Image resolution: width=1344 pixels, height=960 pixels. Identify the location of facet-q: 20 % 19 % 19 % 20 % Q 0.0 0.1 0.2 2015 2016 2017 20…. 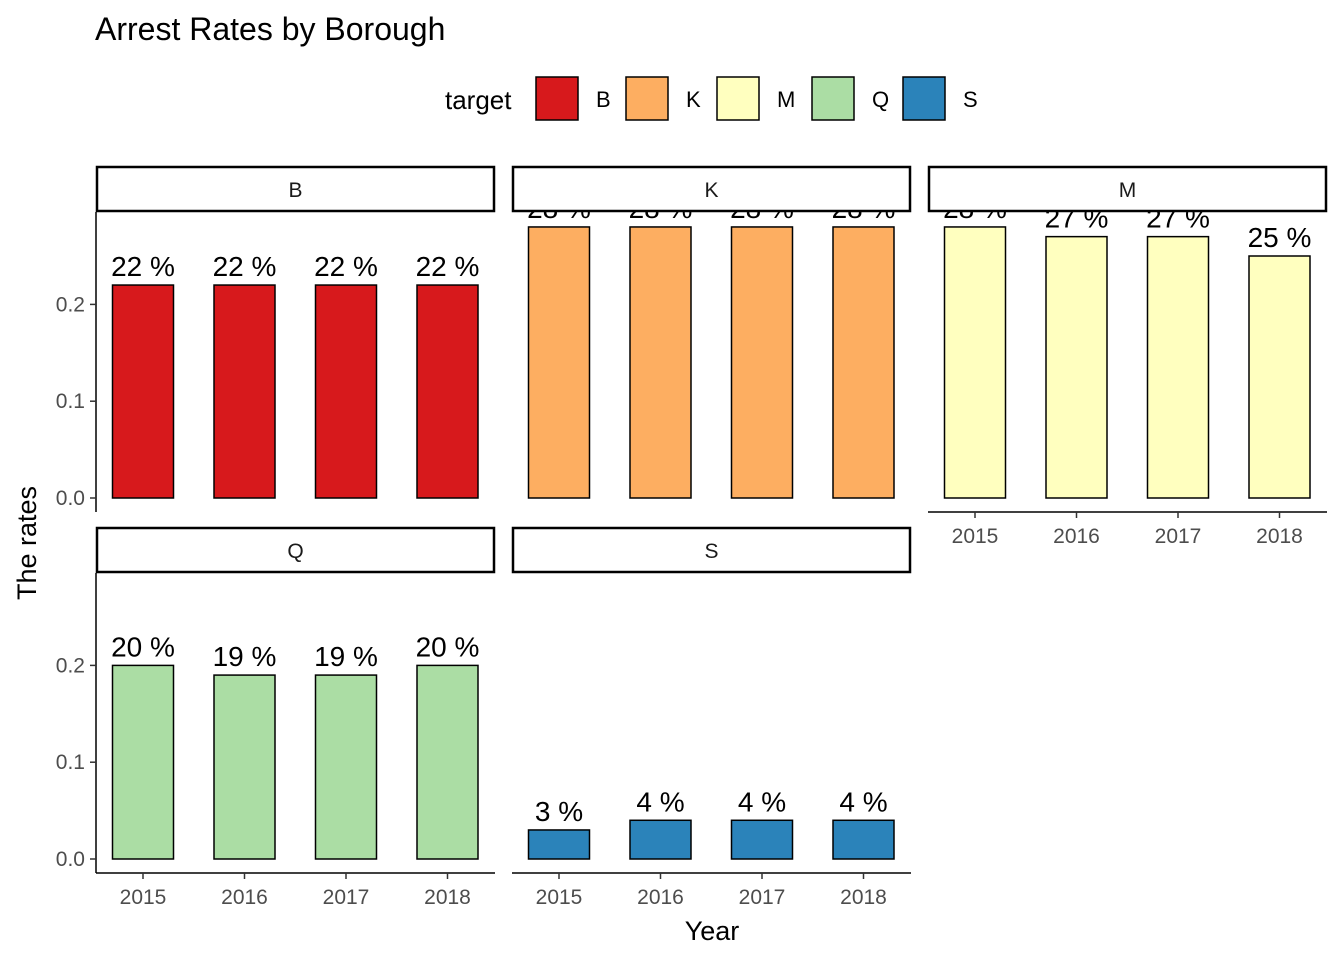
(276, 717).